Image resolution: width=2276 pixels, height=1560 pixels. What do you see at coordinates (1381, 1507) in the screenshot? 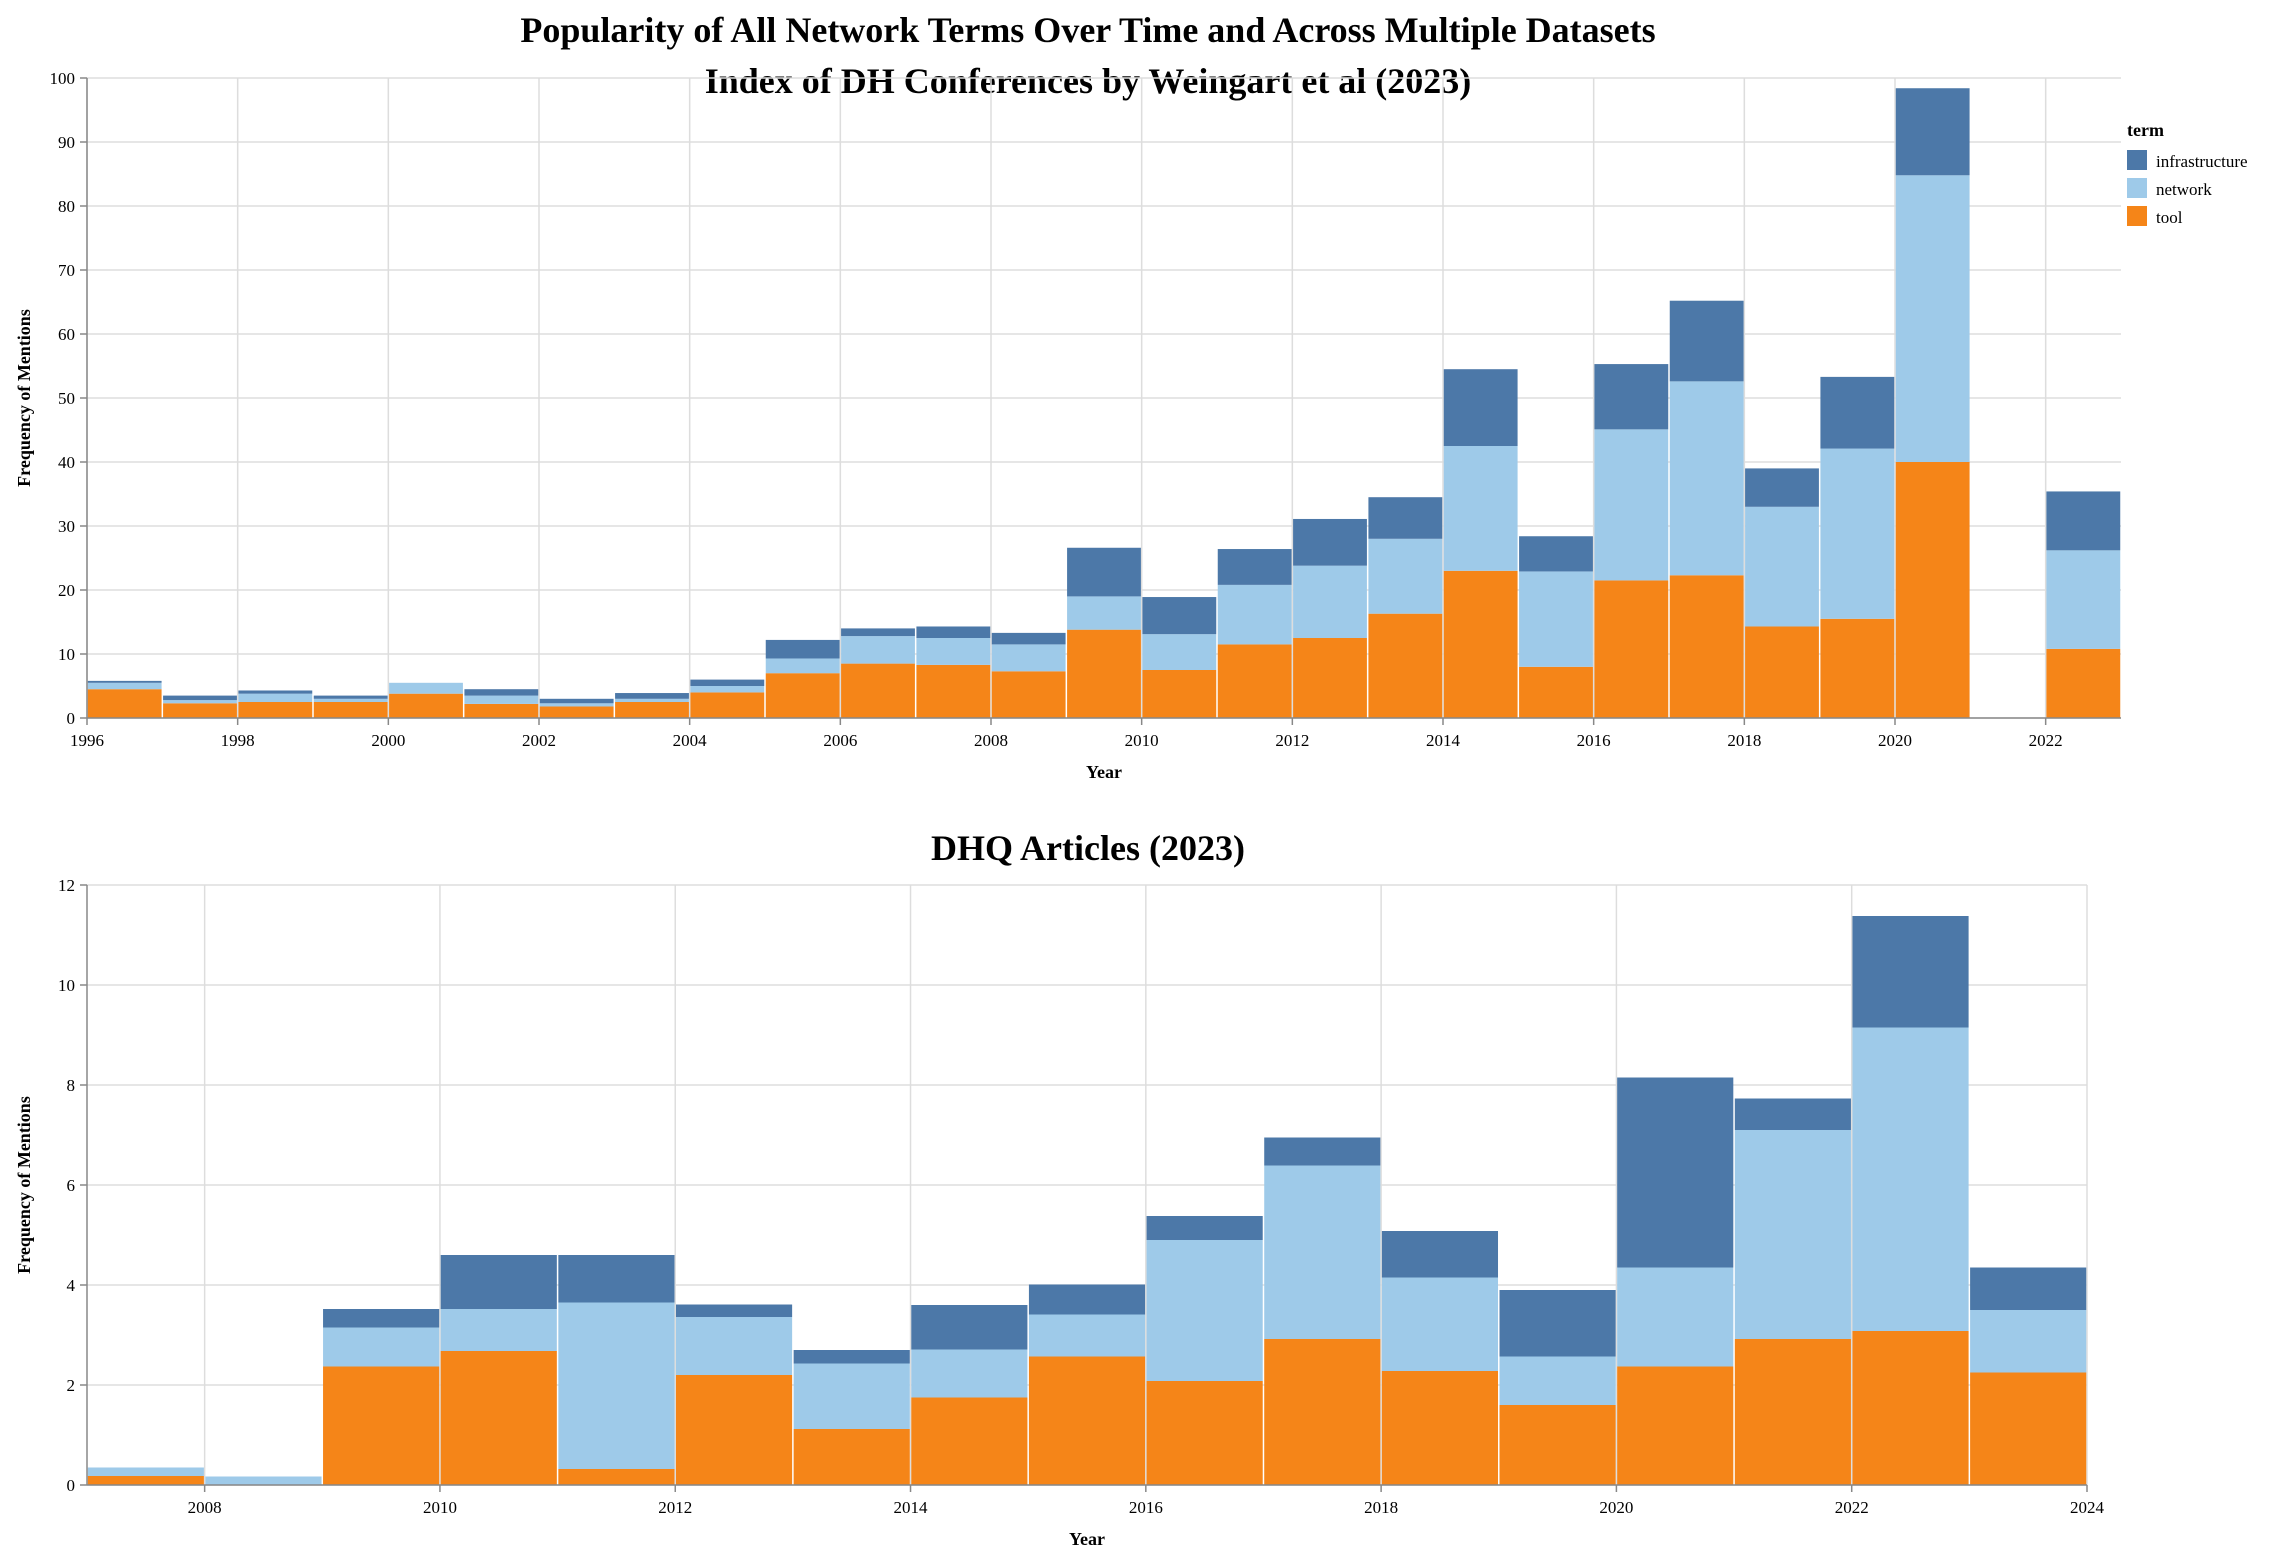
I see `x-tick-label-2018: 2018` at bounding box center [1381, 1507].